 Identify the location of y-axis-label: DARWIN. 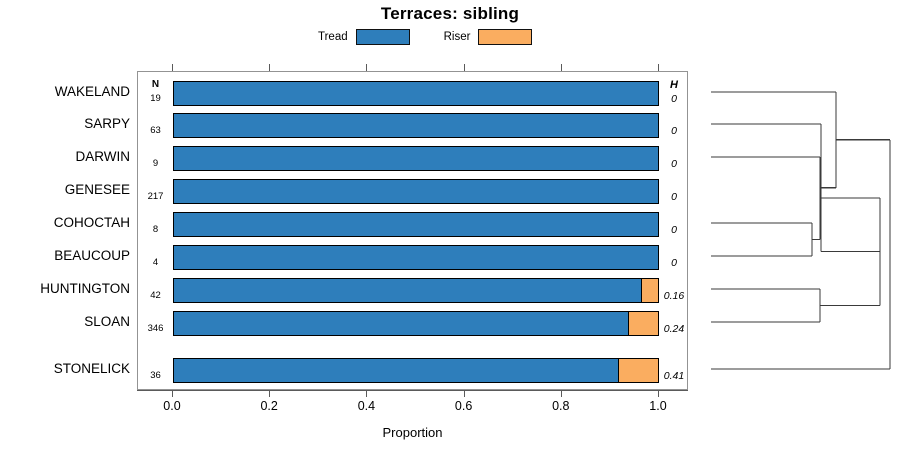
(102, 156).